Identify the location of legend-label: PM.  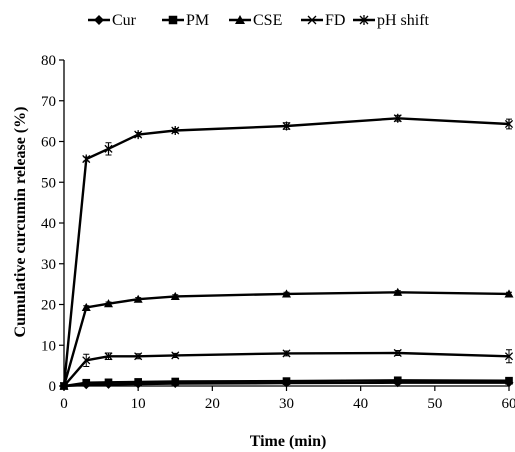
(197, 20).